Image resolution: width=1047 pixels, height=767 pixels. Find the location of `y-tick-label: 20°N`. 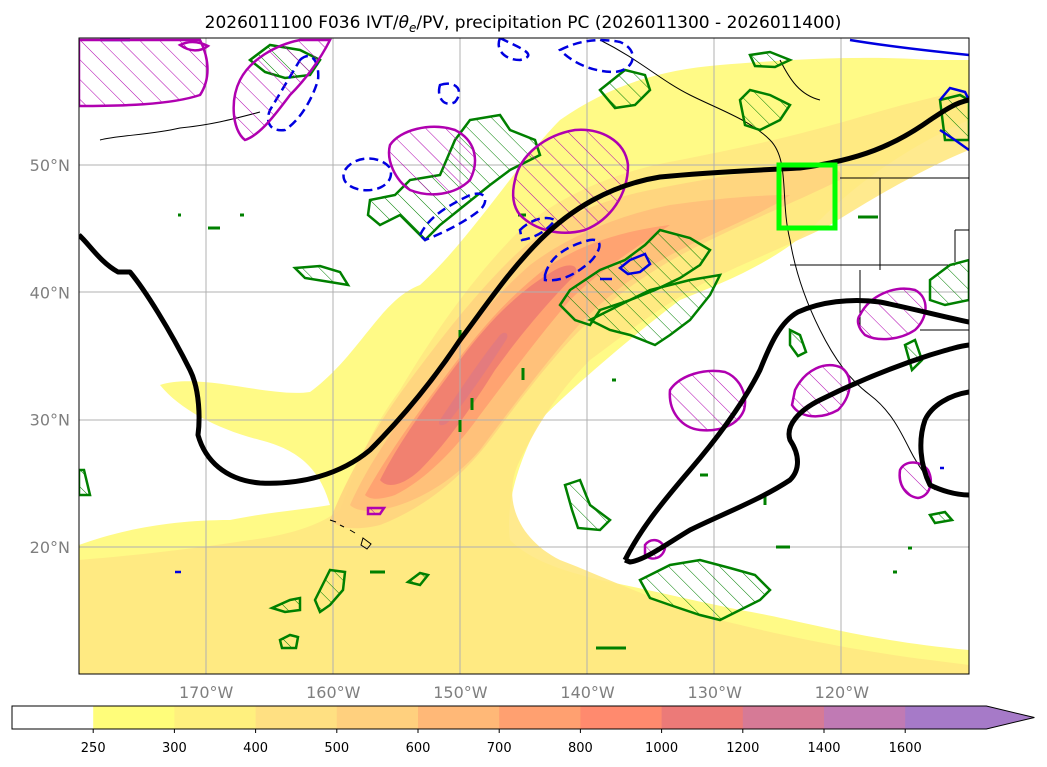

y-tick-label: 20°N is located at coordinates (50, 547).